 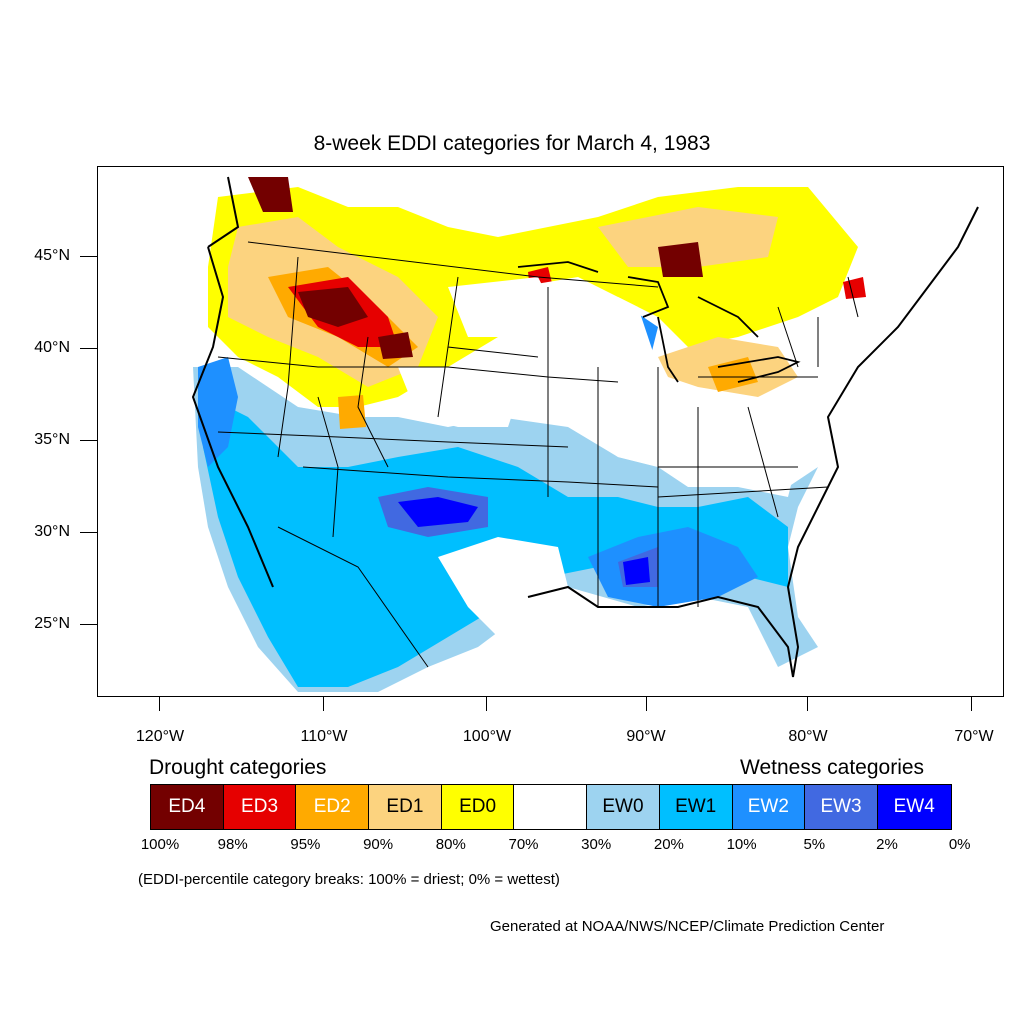 I want to click on legend-box-ew0: EW0, so click(x=623, y=807).